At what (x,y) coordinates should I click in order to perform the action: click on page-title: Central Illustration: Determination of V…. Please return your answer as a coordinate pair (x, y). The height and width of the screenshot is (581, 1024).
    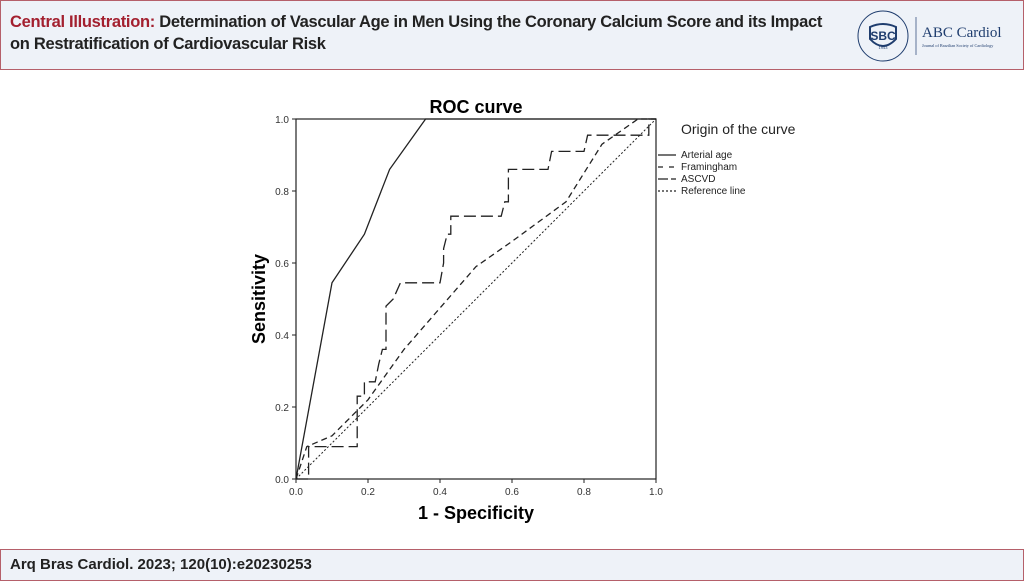
    Looking at the image, I should click on (420, 33).